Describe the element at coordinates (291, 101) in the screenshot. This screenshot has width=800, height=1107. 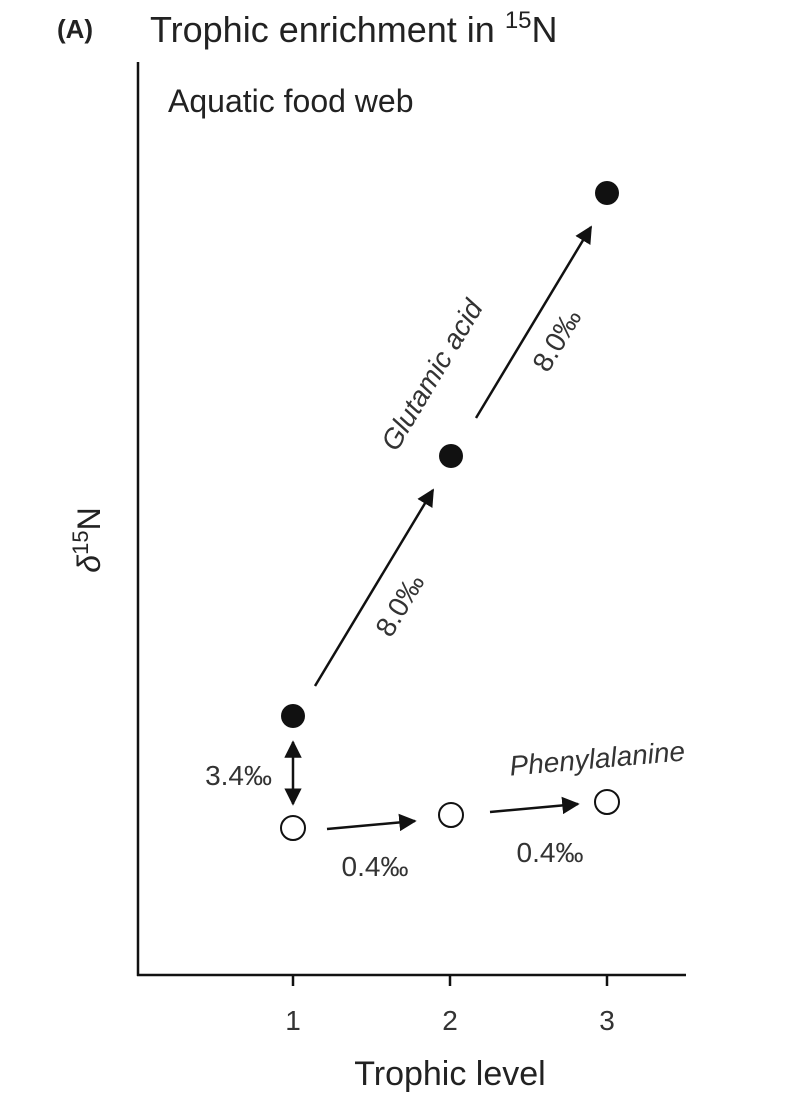
I see `subtitle: Aquatic food web` at that location.